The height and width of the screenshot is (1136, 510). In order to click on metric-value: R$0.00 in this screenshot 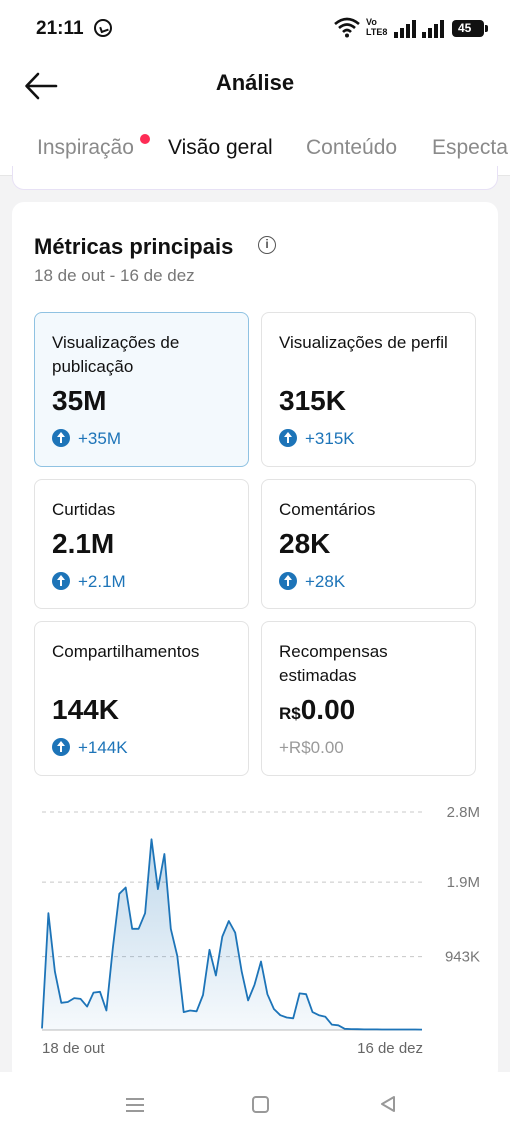, I will do `click(317, 709)`.